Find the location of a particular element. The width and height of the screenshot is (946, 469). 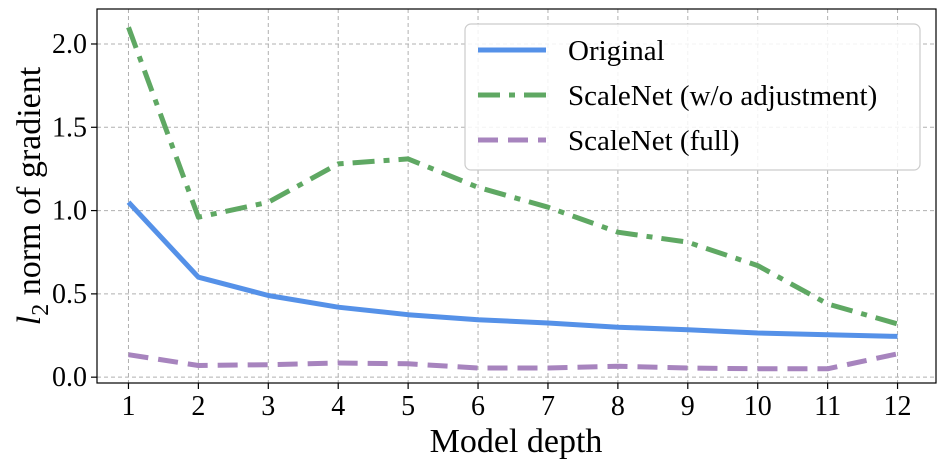

y-tick-label: 1.0 is located at coordinates (69, 211).